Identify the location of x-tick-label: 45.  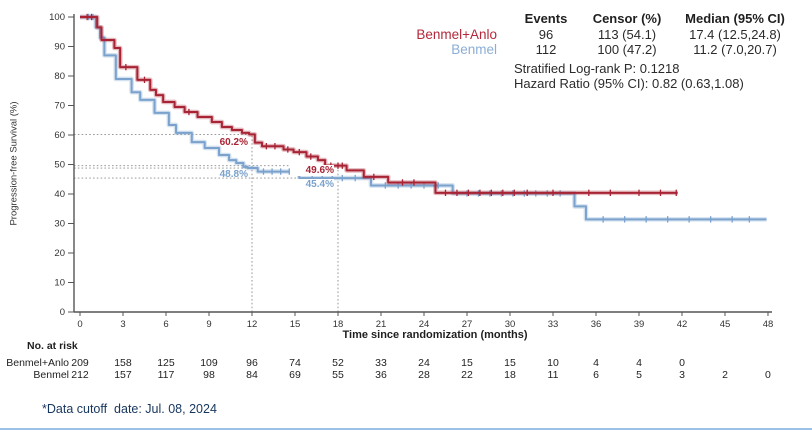
(725, 324).